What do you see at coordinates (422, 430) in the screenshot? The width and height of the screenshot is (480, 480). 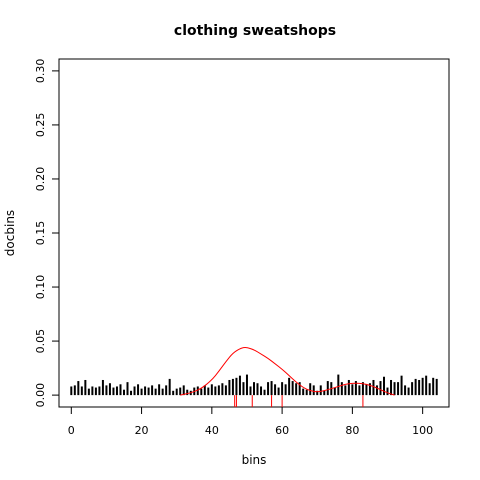 I see `x-tick-label: 100` at bounding box center [422, 430].